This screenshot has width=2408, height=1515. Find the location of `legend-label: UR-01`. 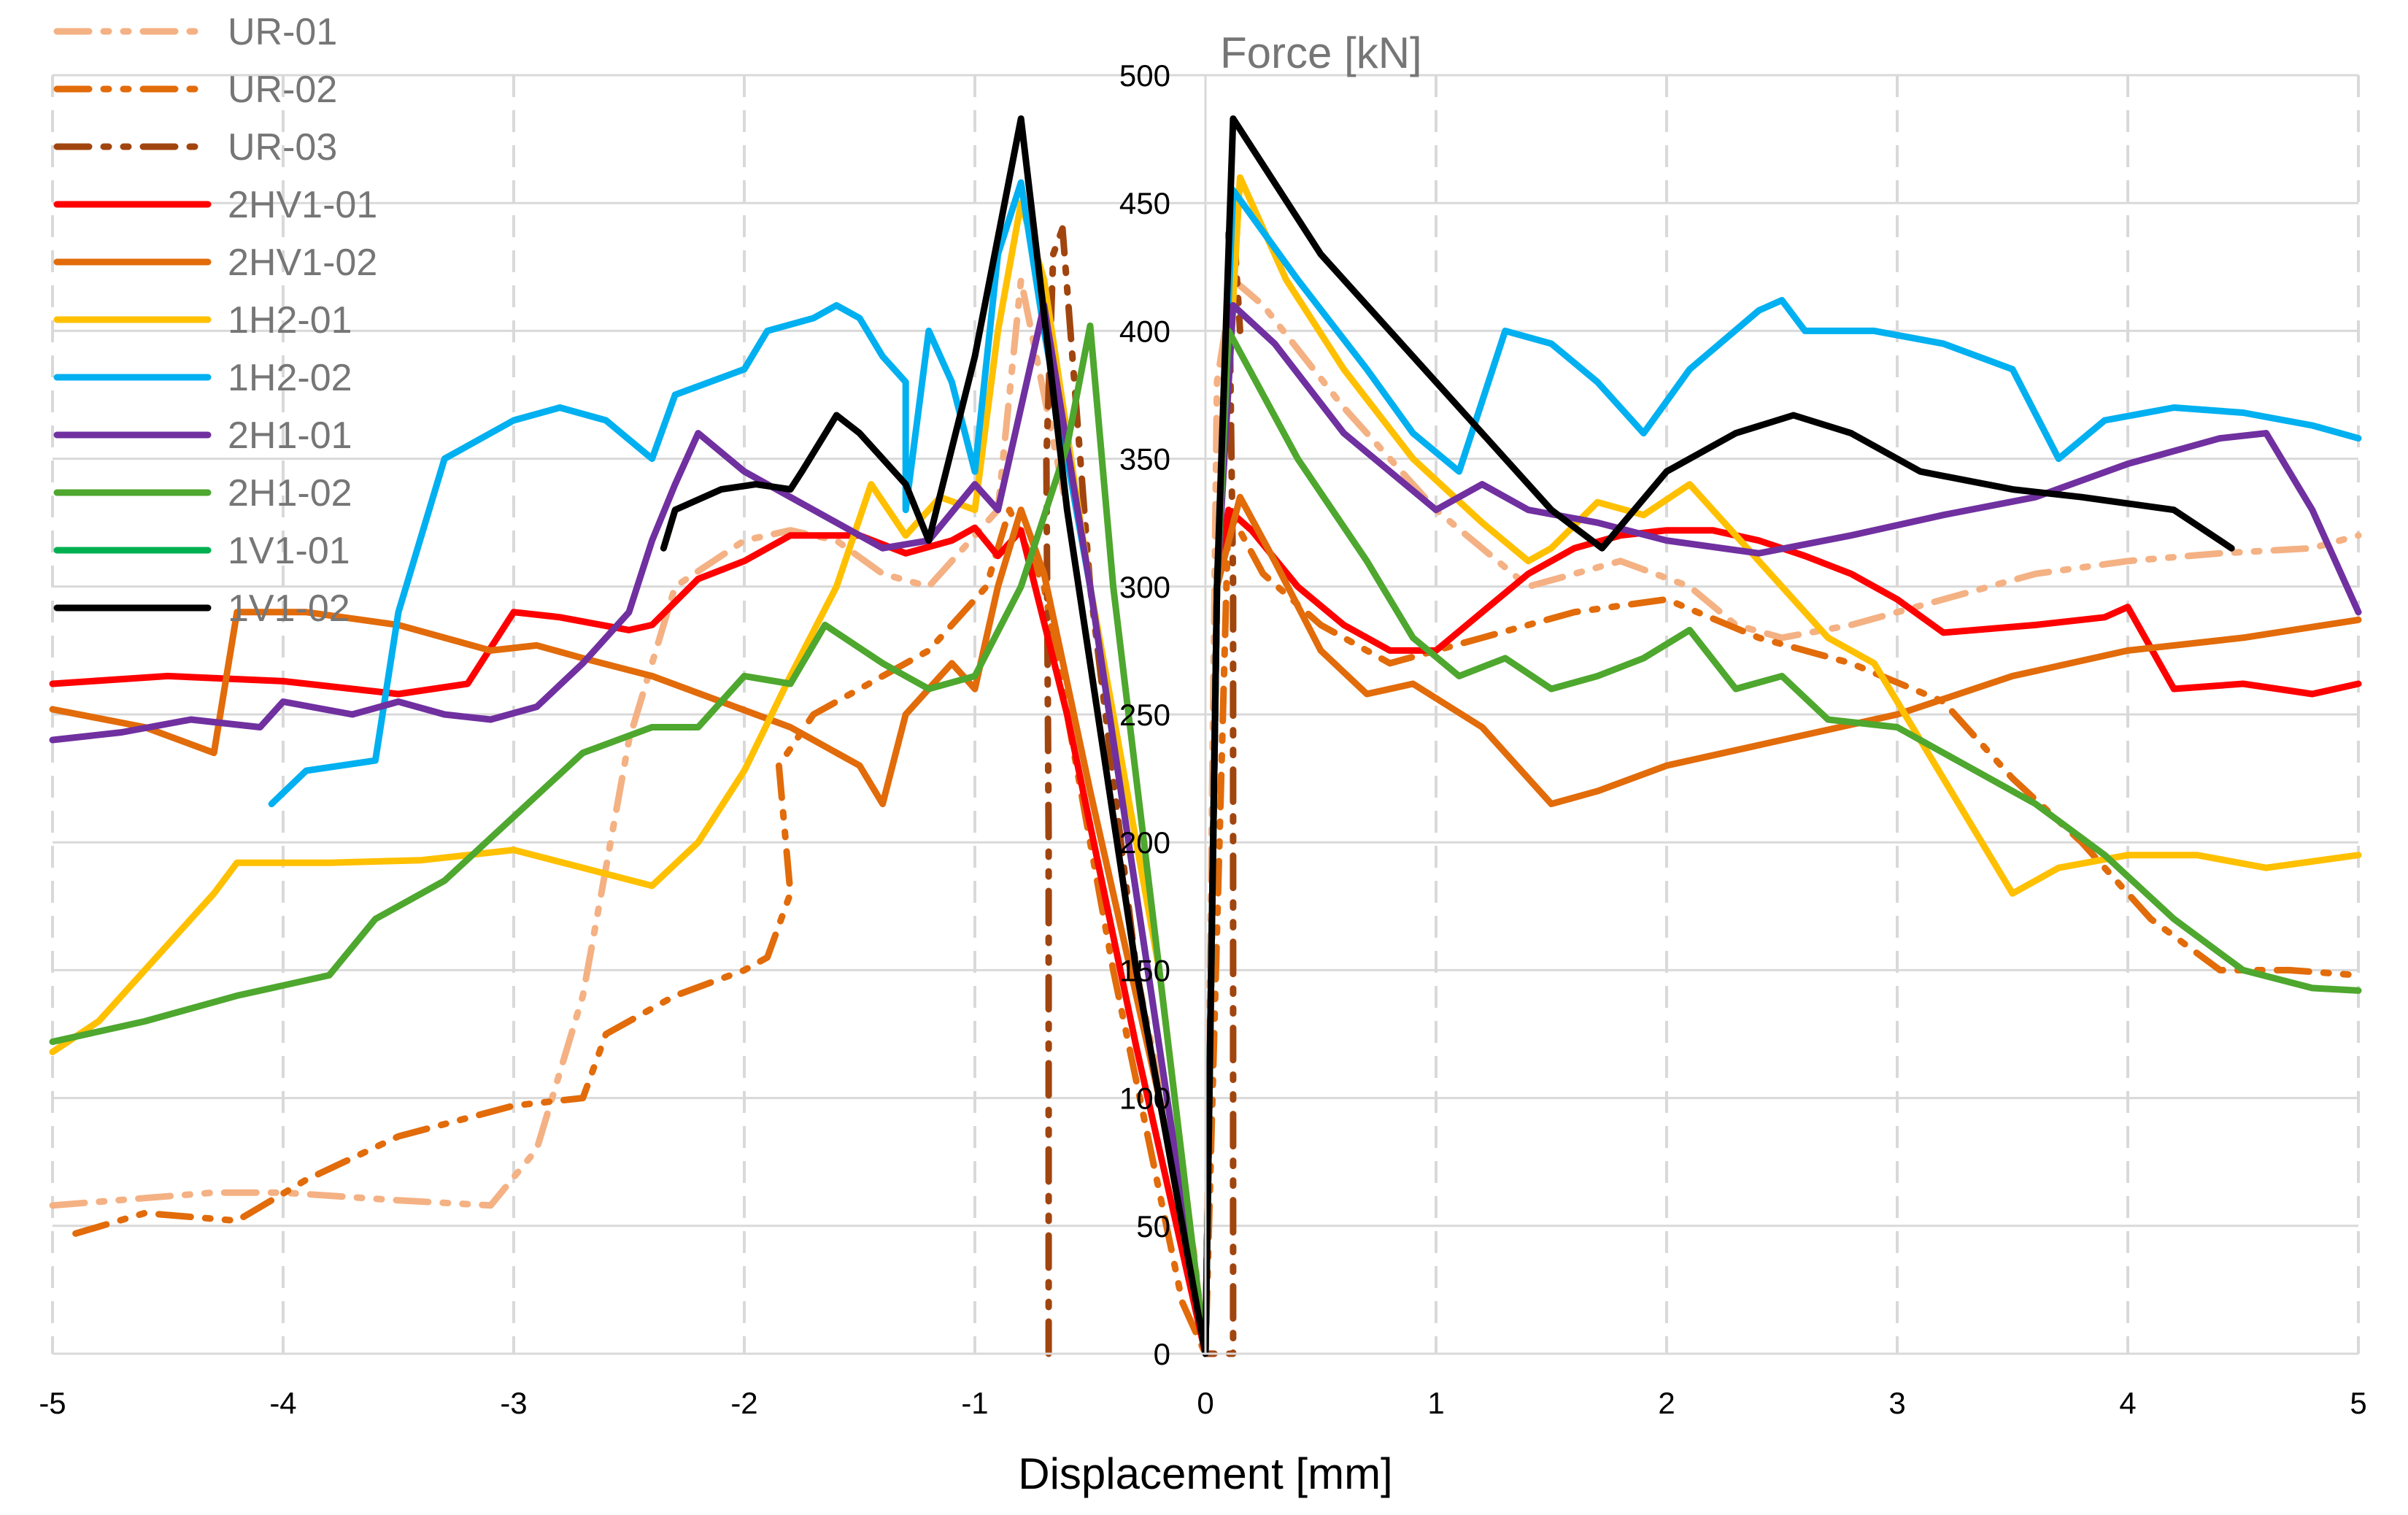

legend-label: UR-01 is located at coordinates (282, 32).